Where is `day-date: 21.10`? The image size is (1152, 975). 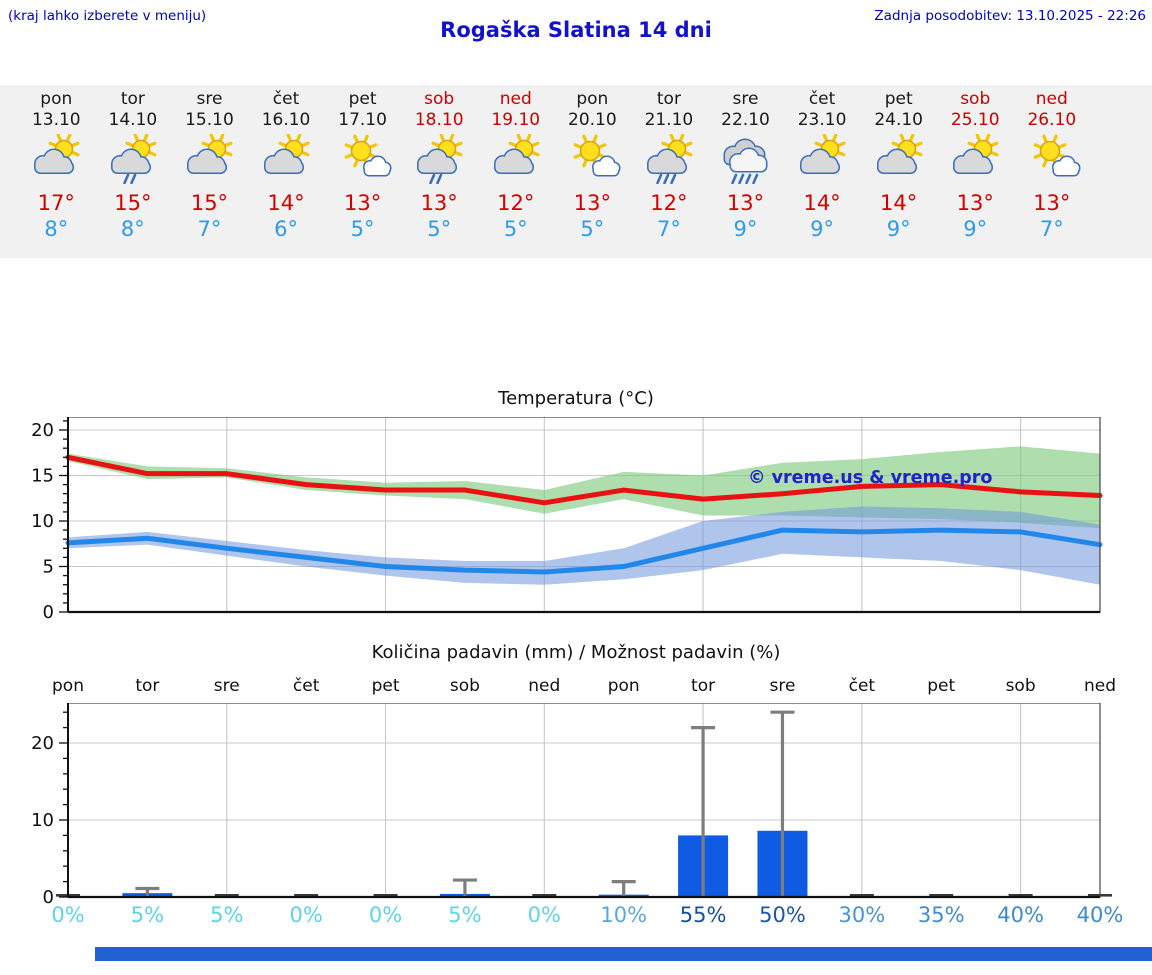 day-date: 21.10 is located at coordinates (669, 120).